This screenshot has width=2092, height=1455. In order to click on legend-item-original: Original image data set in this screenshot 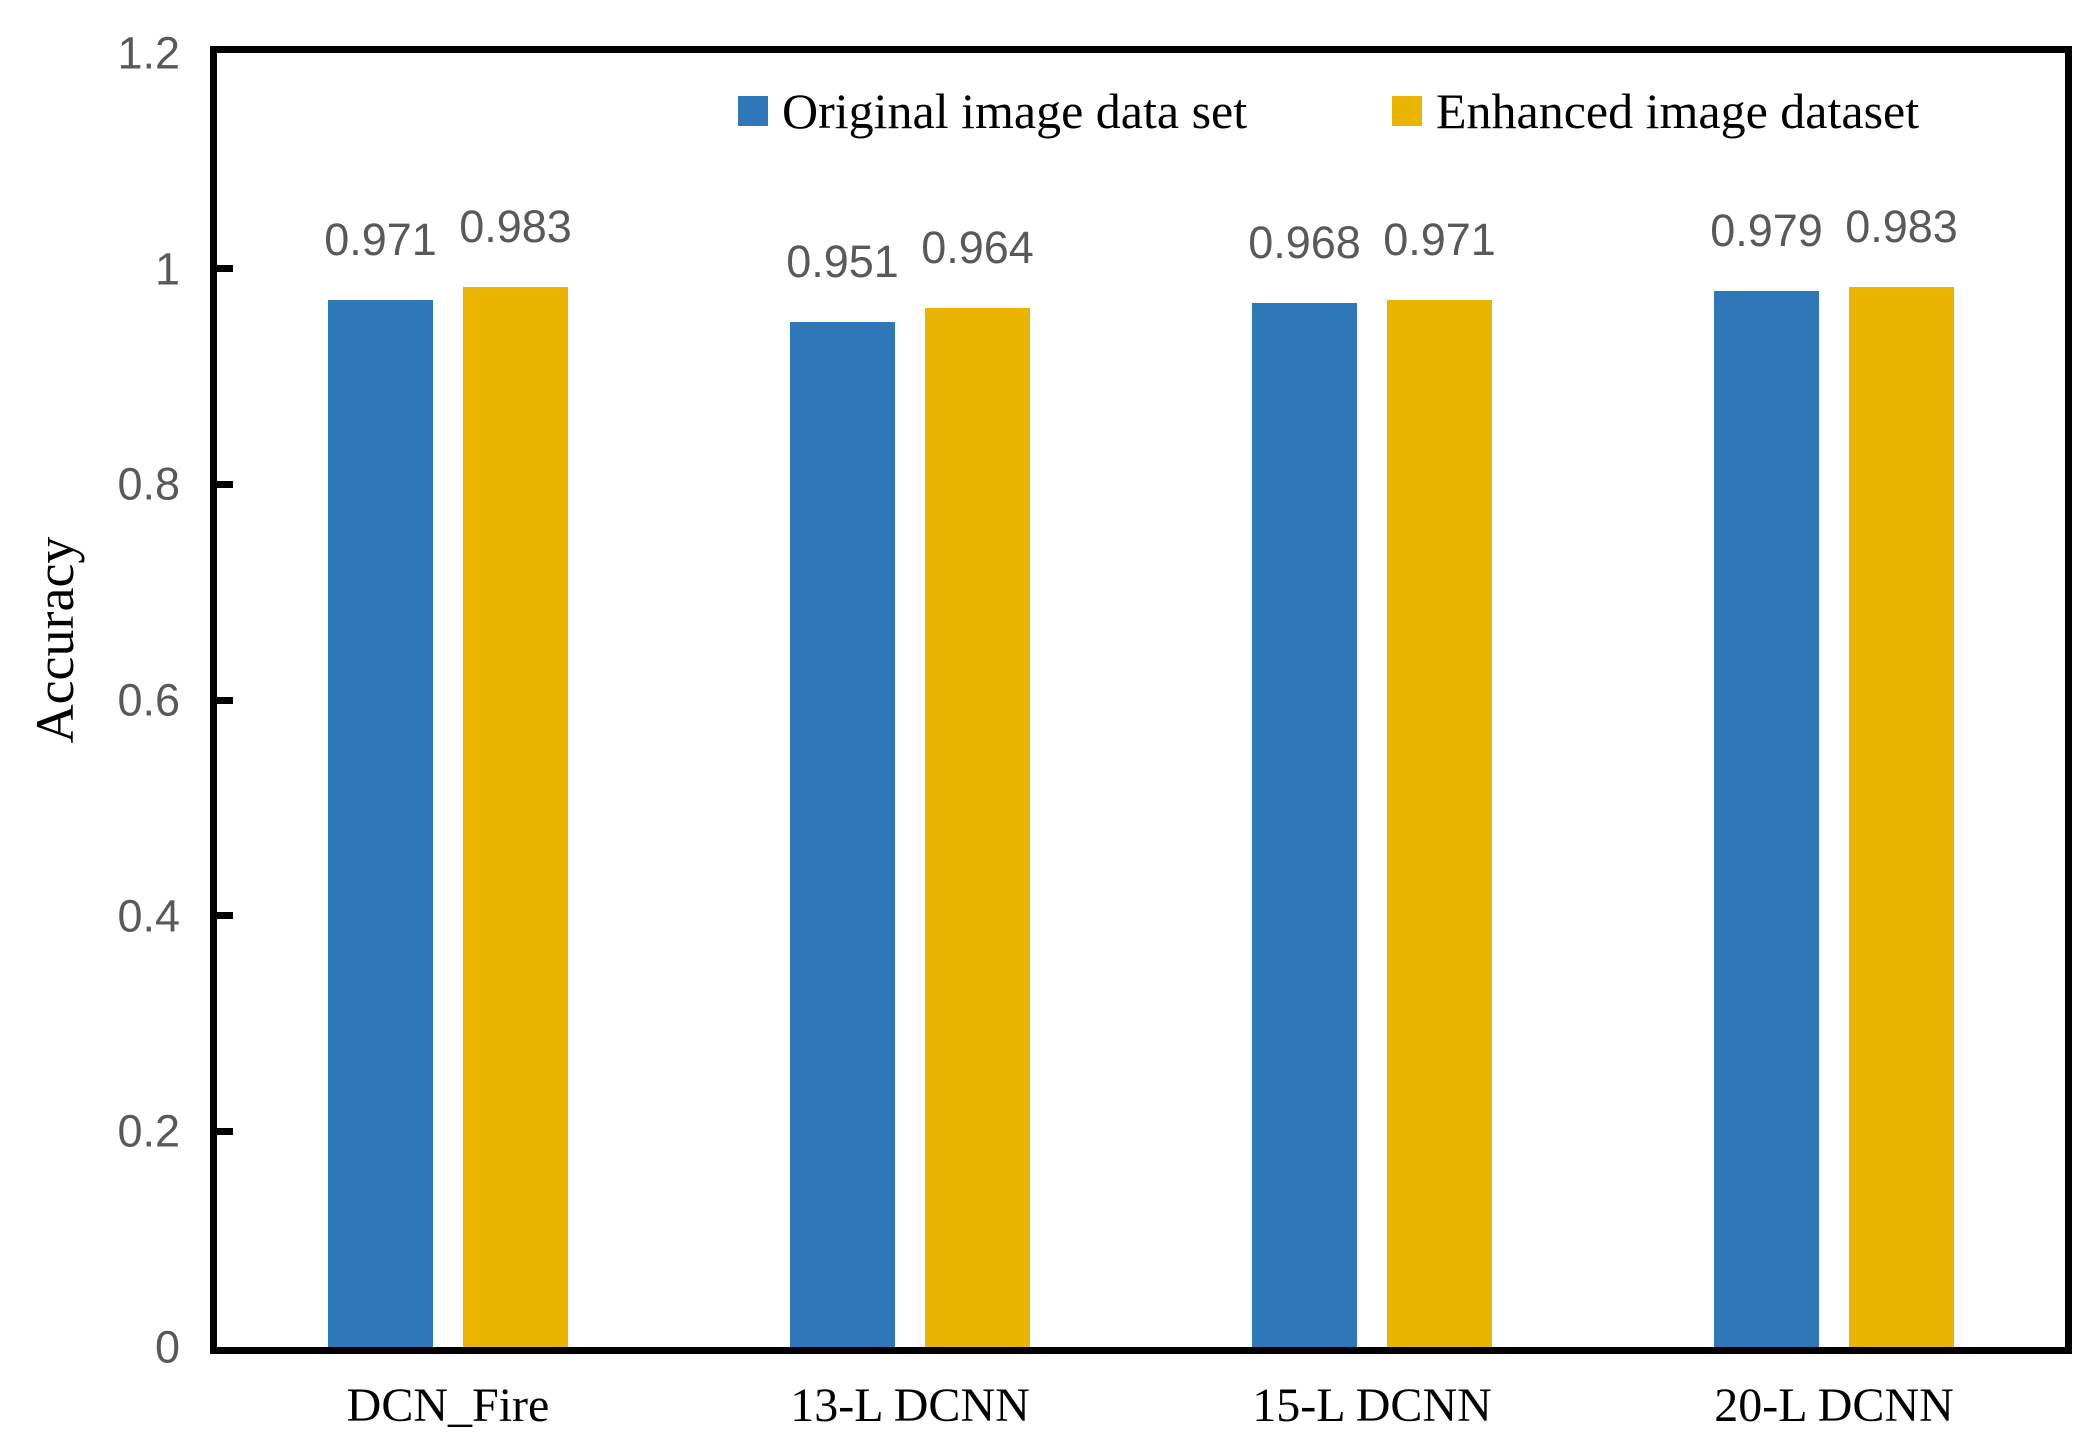, I will do `click(992, 111)`.